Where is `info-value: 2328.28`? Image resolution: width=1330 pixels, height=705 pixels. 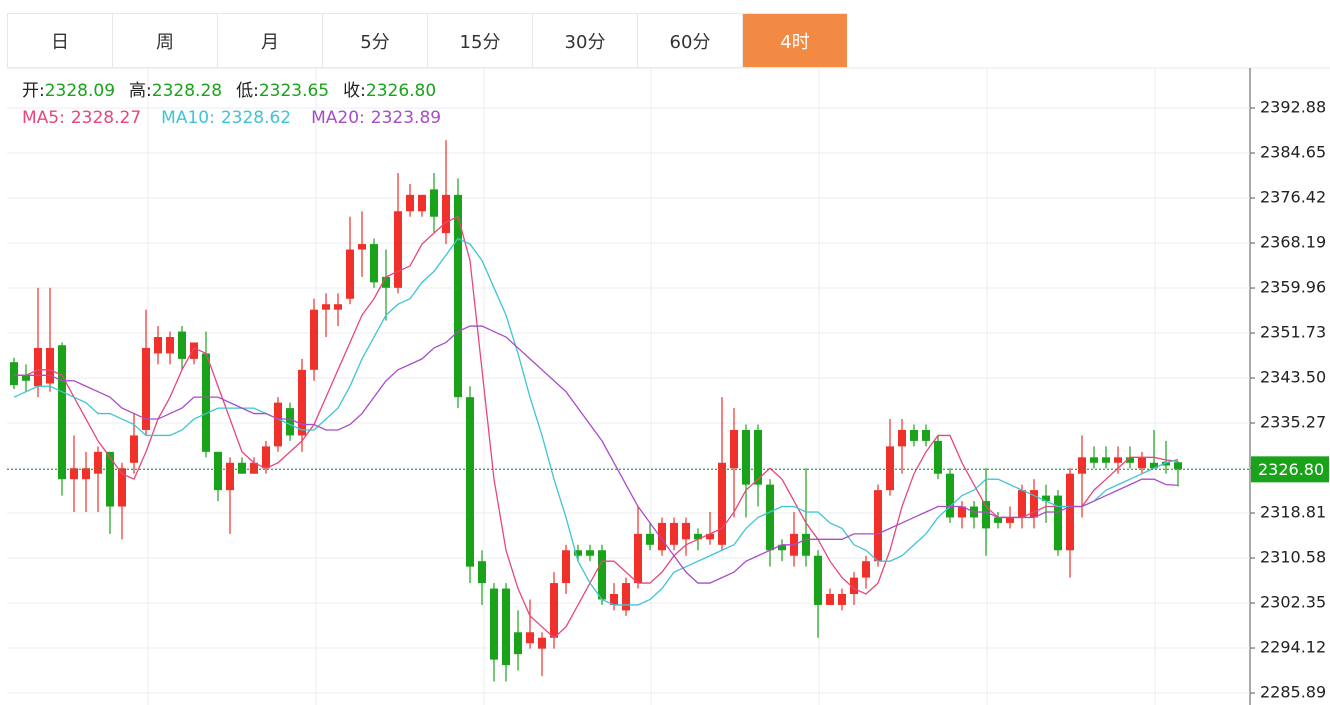
info-value: 2328.28 is located at coordinates (187, 91).